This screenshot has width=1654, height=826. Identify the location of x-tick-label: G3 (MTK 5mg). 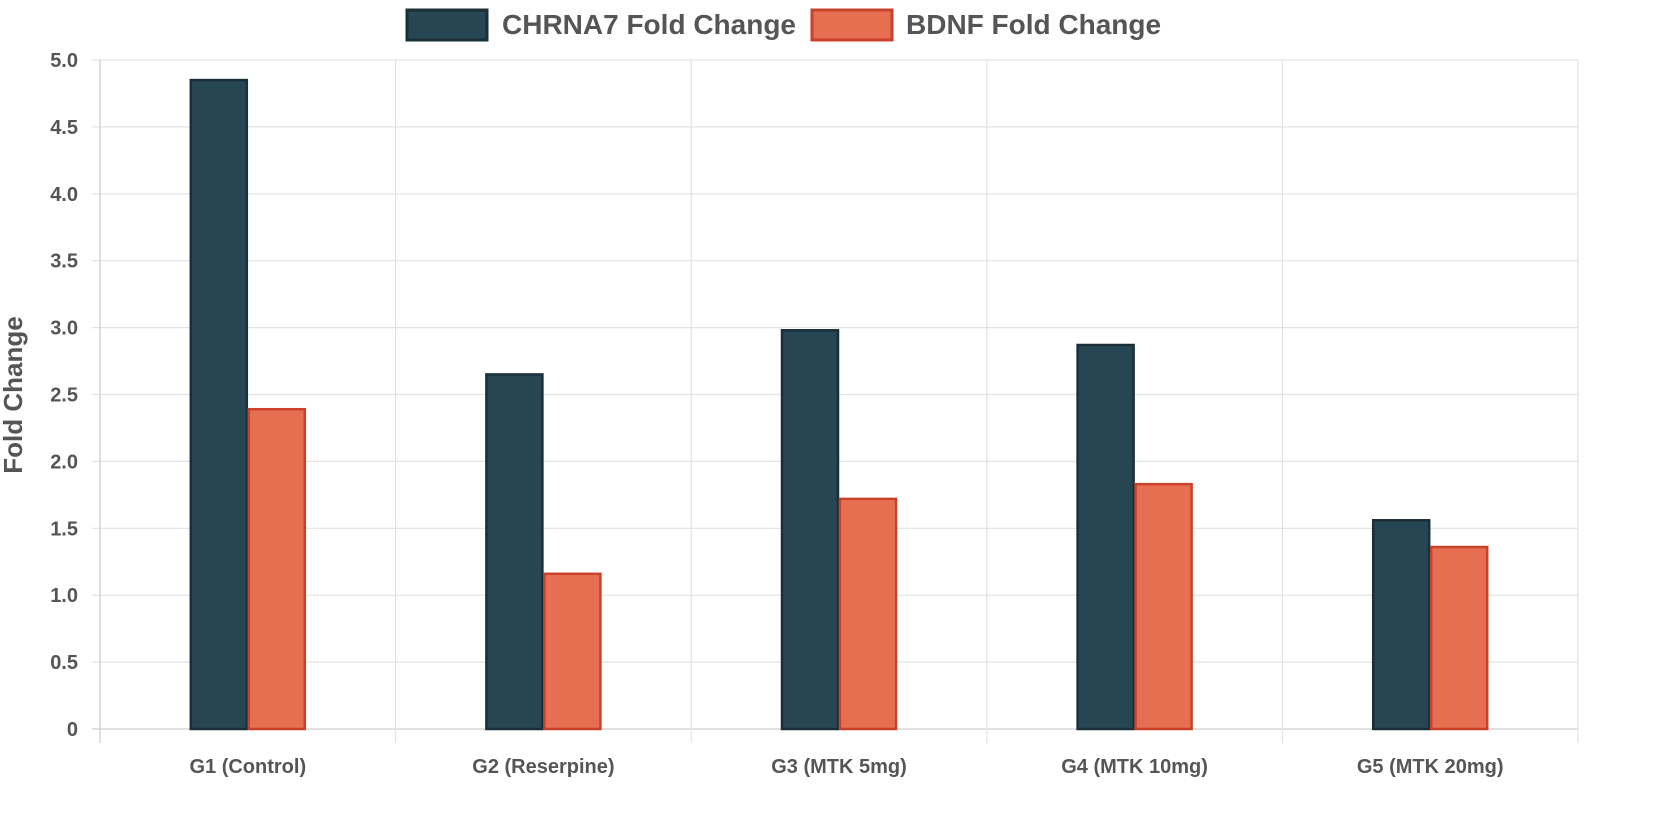
(839, 767).